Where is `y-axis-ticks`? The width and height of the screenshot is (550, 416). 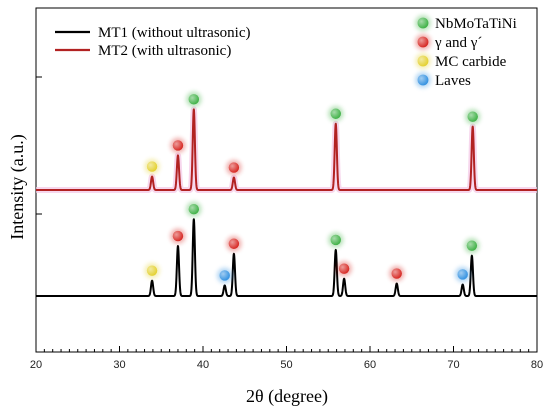
y-axis-ticks is located at coordinates (39, 145).